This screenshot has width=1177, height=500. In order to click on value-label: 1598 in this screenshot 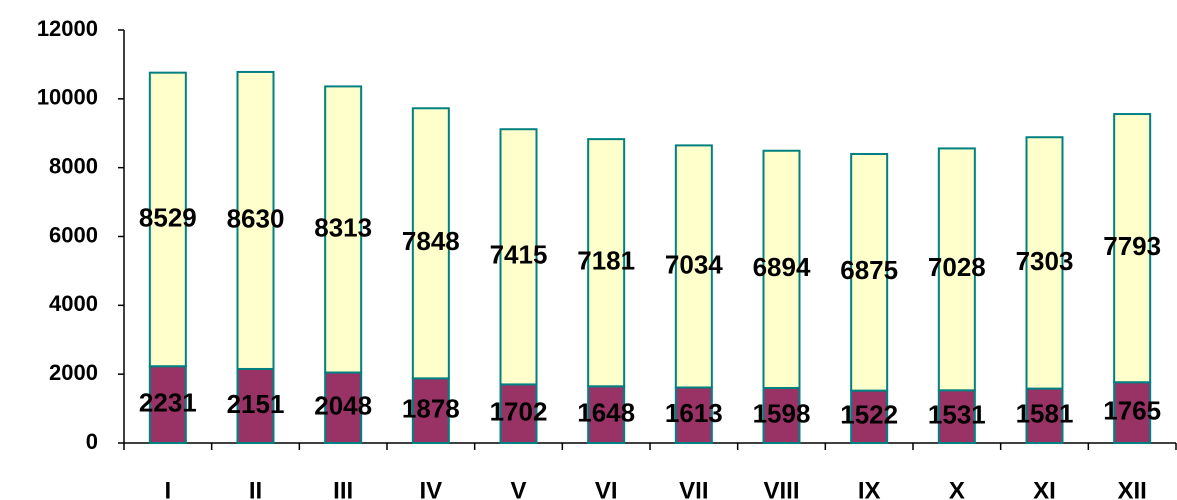, I will do `click(782, 413)`.